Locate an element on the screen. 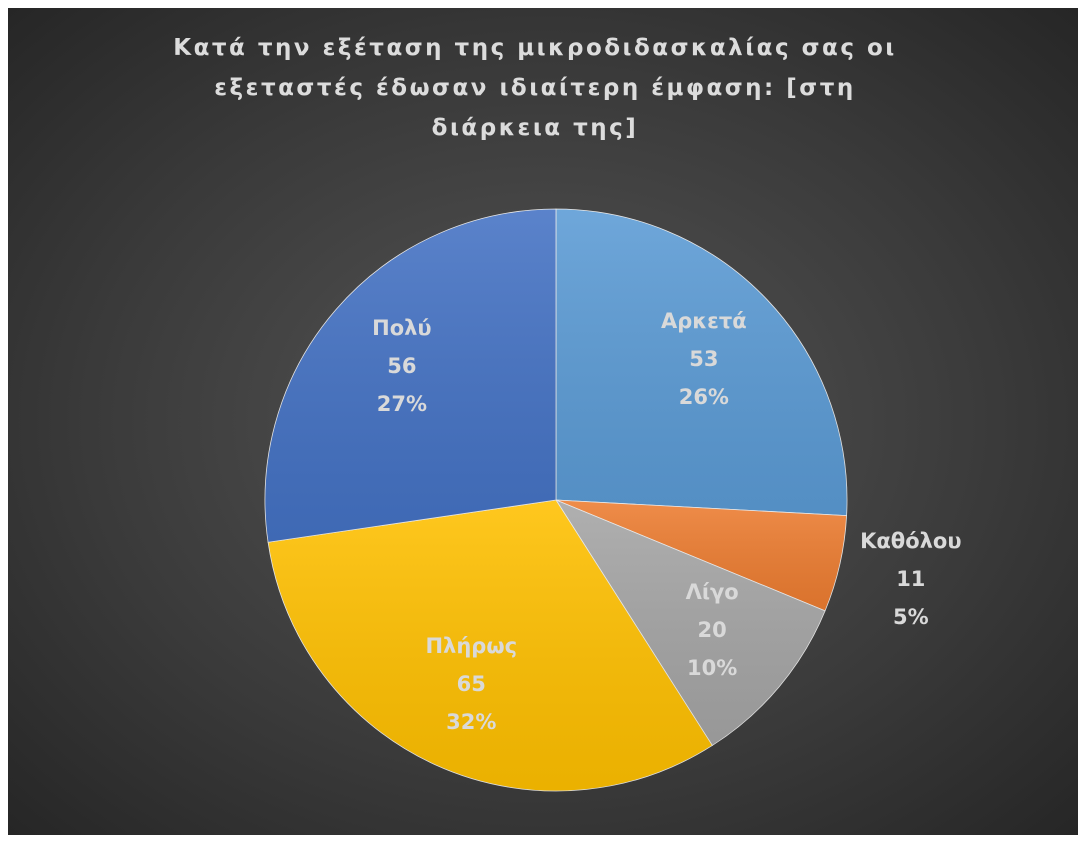 The image size is (1086, 843). slice-percent-label: 10% is located at coordinates (712, 668).